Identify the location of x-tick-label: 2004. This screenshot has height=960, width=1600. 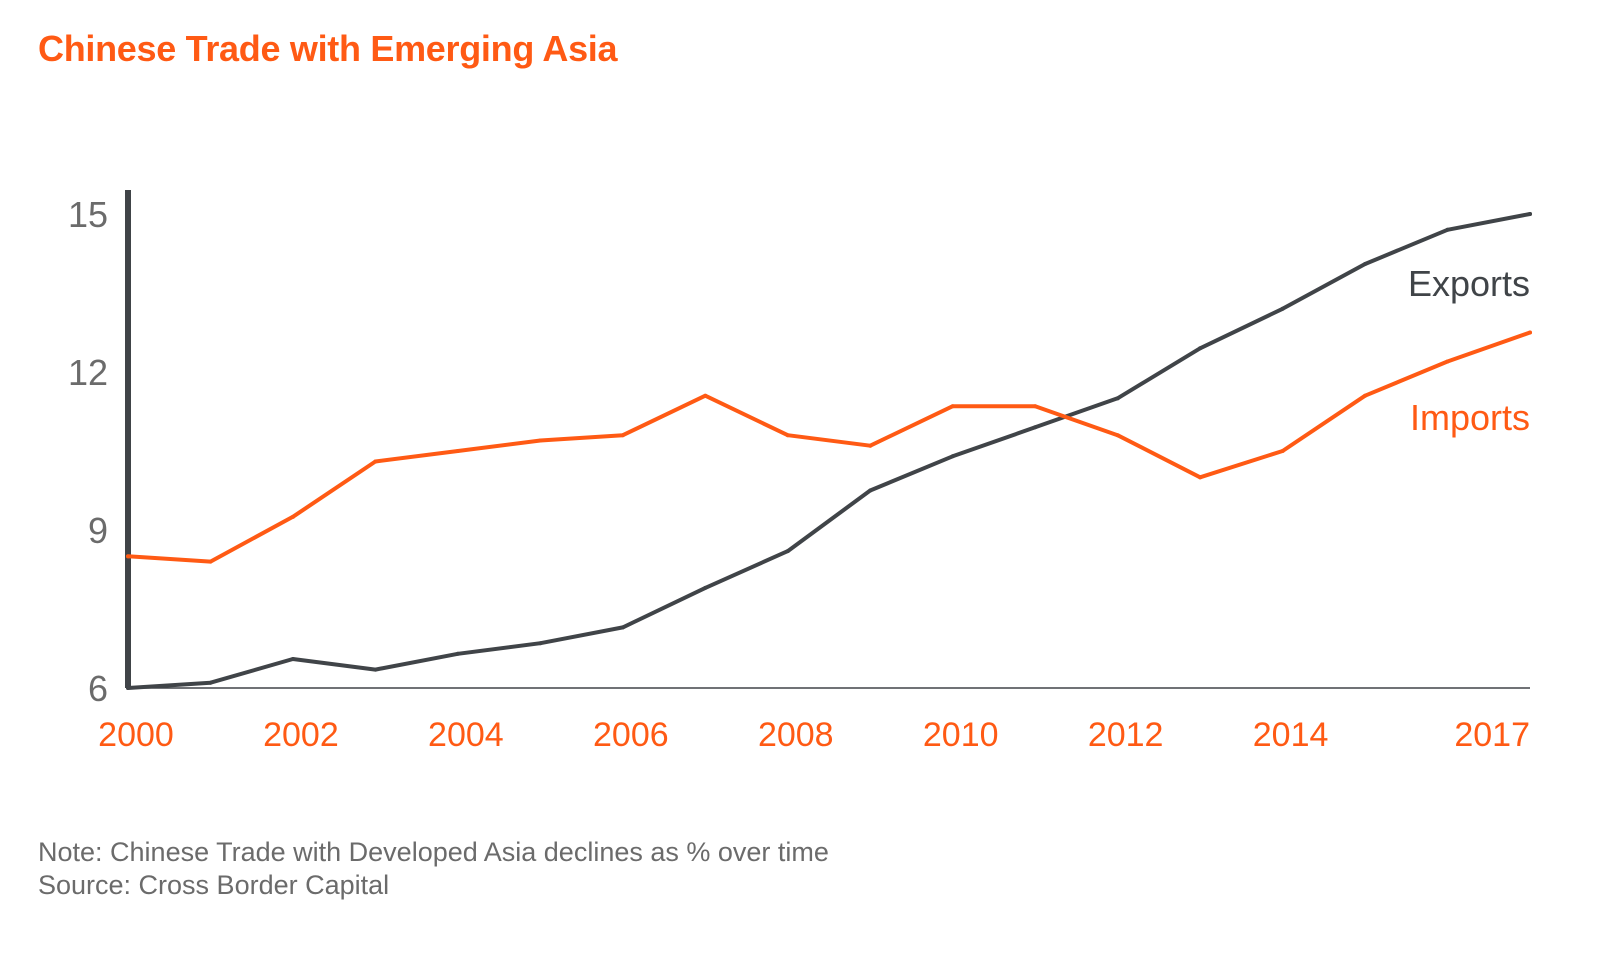
(466, 735).